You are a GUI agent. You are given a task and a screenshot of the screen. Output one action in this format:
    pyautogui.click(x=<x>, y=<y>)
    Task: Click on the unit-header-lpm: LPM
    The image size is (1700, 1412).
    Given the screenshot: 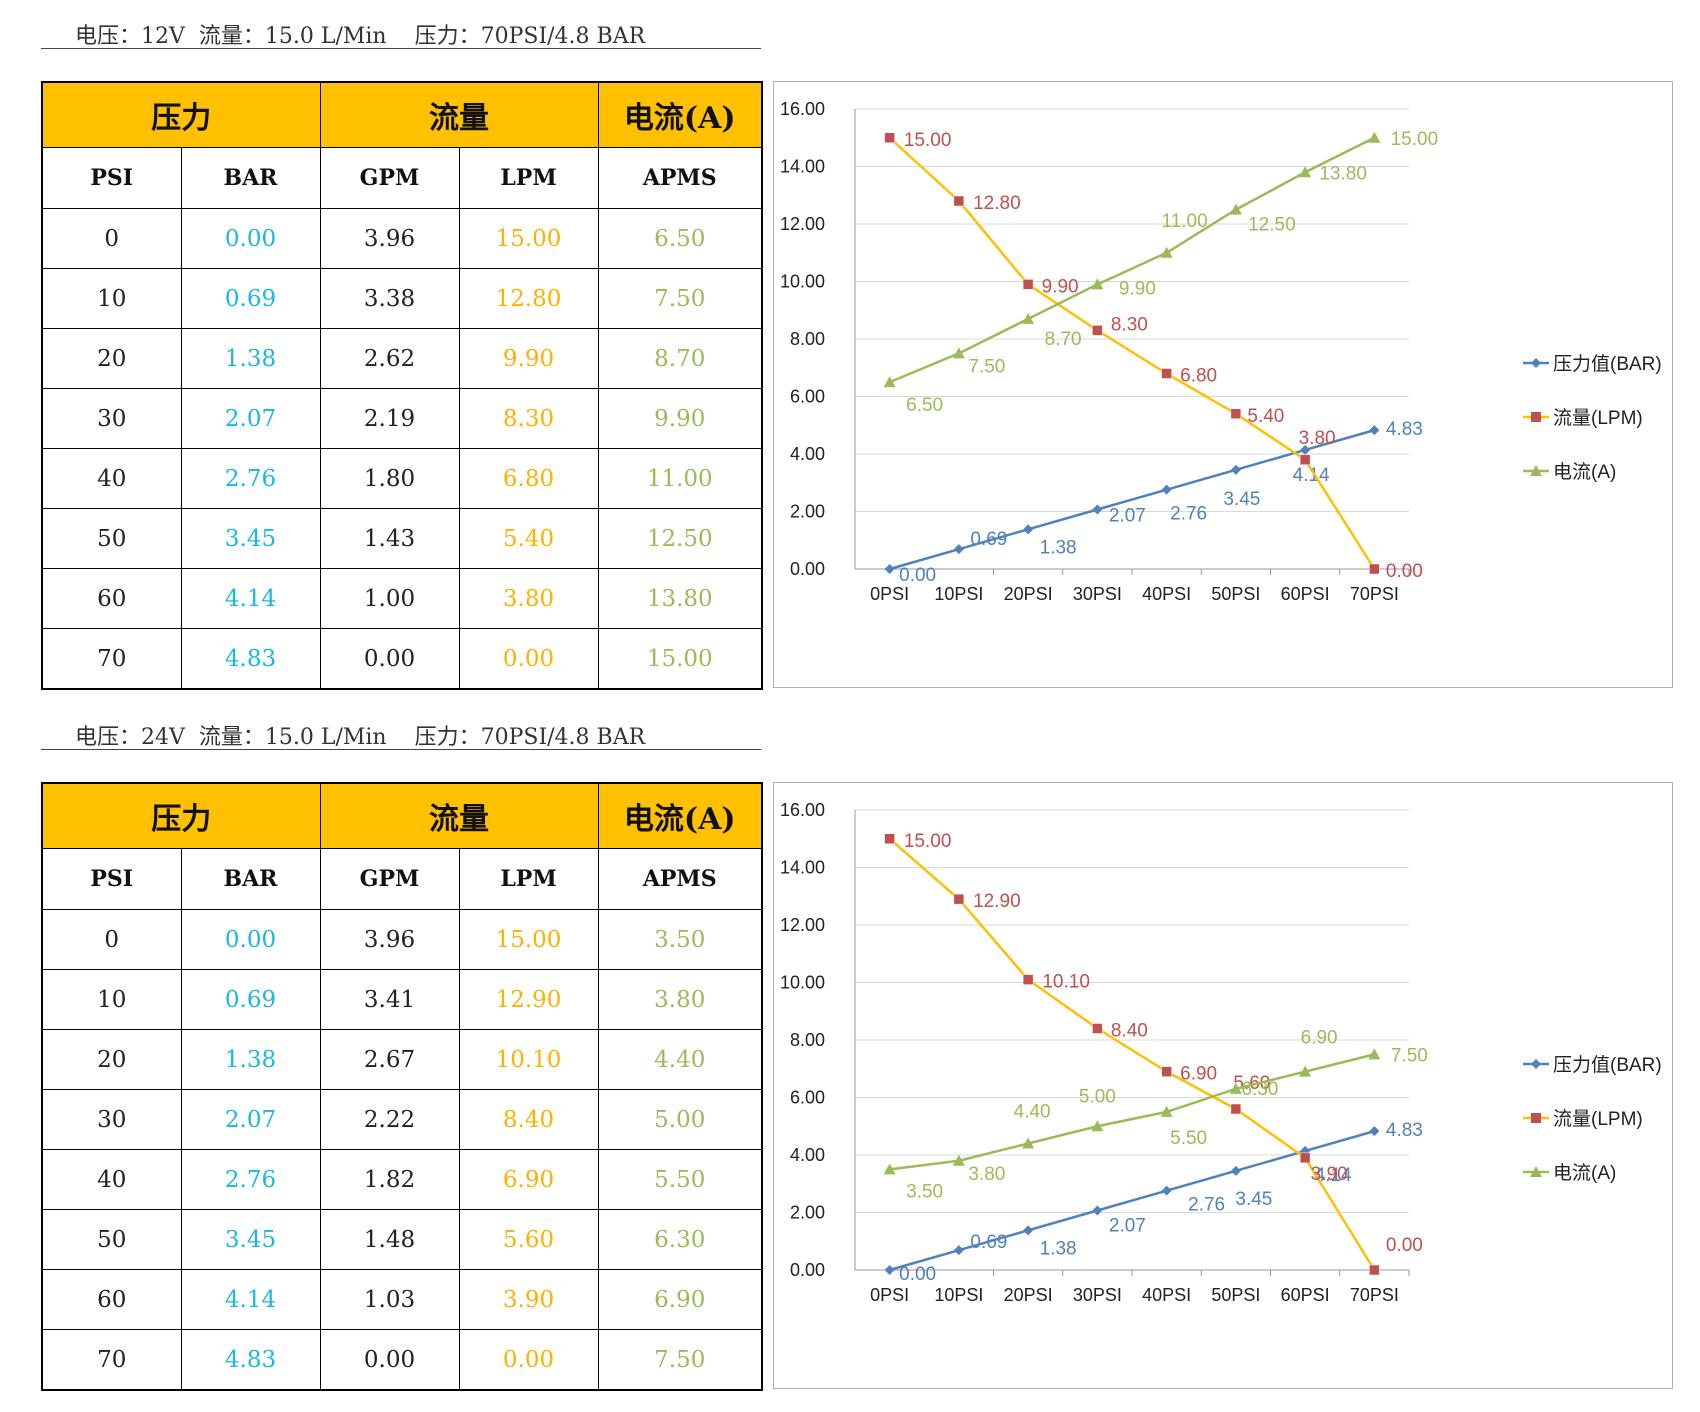 What is the action you would take?
    pyautogui.click(x=528, y=879)
    